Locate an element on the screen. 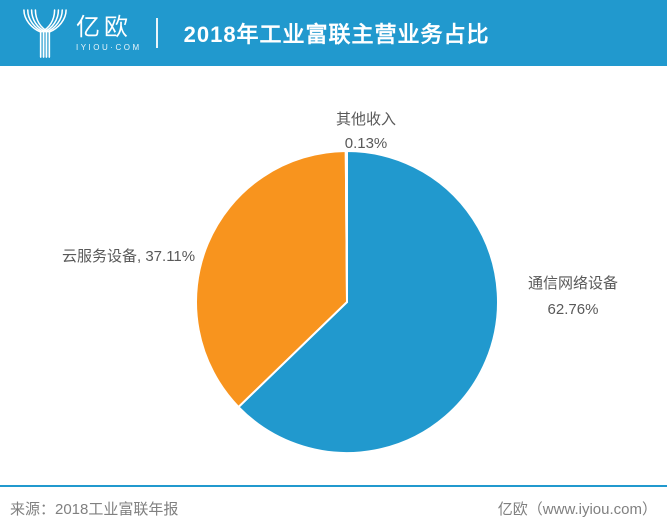 Image resolution: width=667 pixels, height=524 pixels. logo-name: 亿欧 is located at coordinates (104, 27).